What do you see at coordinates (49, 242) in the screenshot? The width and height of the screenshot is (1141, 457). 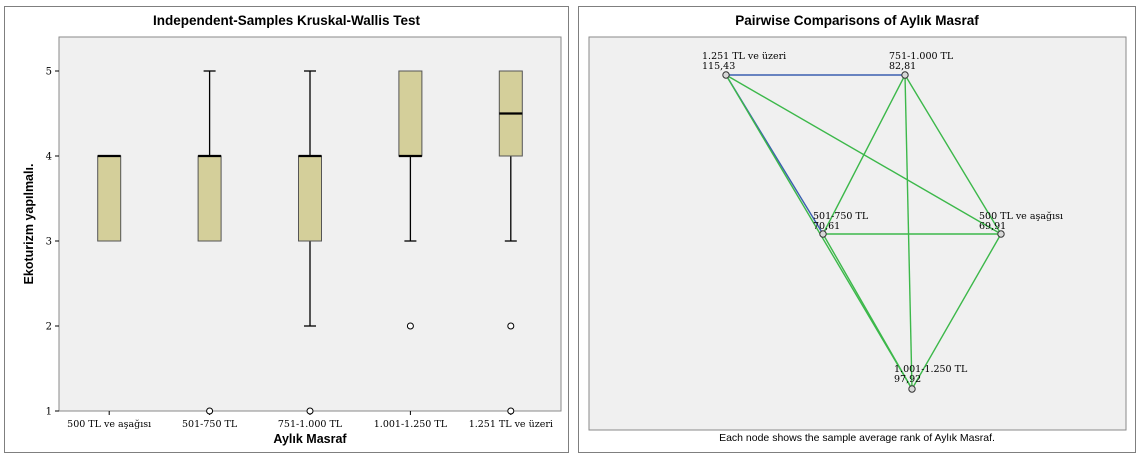 I see `y-tick-label-2: 3` at bounding box center [49, 242].